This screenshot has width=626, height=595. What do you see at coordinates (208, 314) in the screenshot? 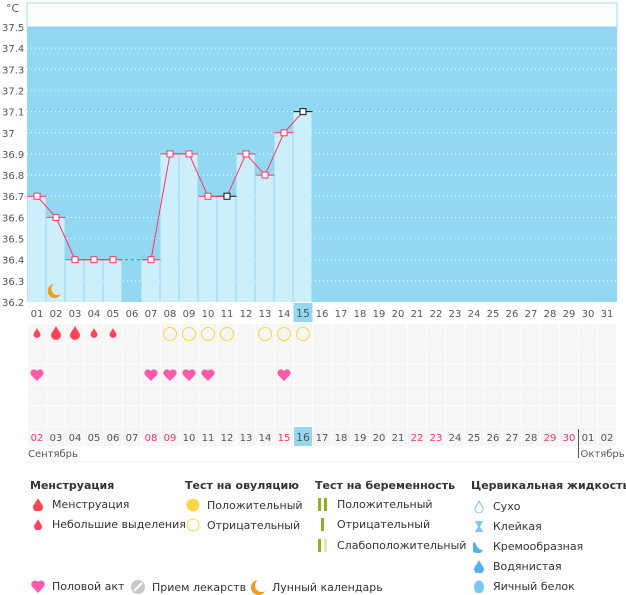
I see `cycle-day-label: 10` at bounding box center [208, 314].